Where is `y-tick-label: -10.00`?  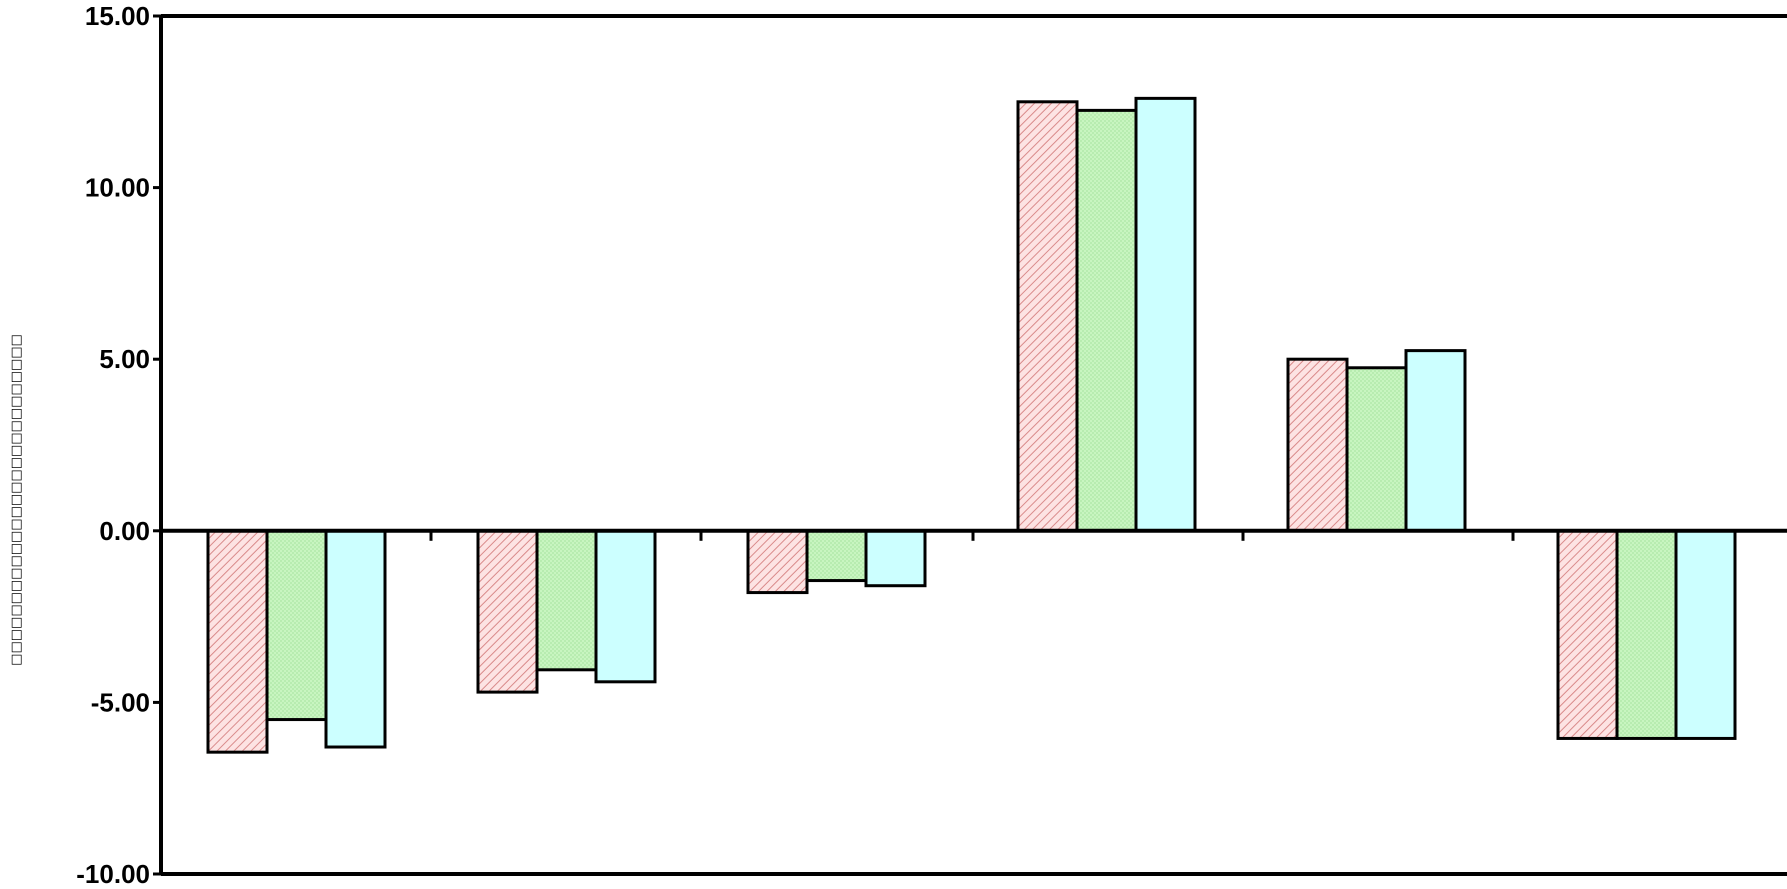 y-tick-label: -10.00 is located at coordinates (113, 874).